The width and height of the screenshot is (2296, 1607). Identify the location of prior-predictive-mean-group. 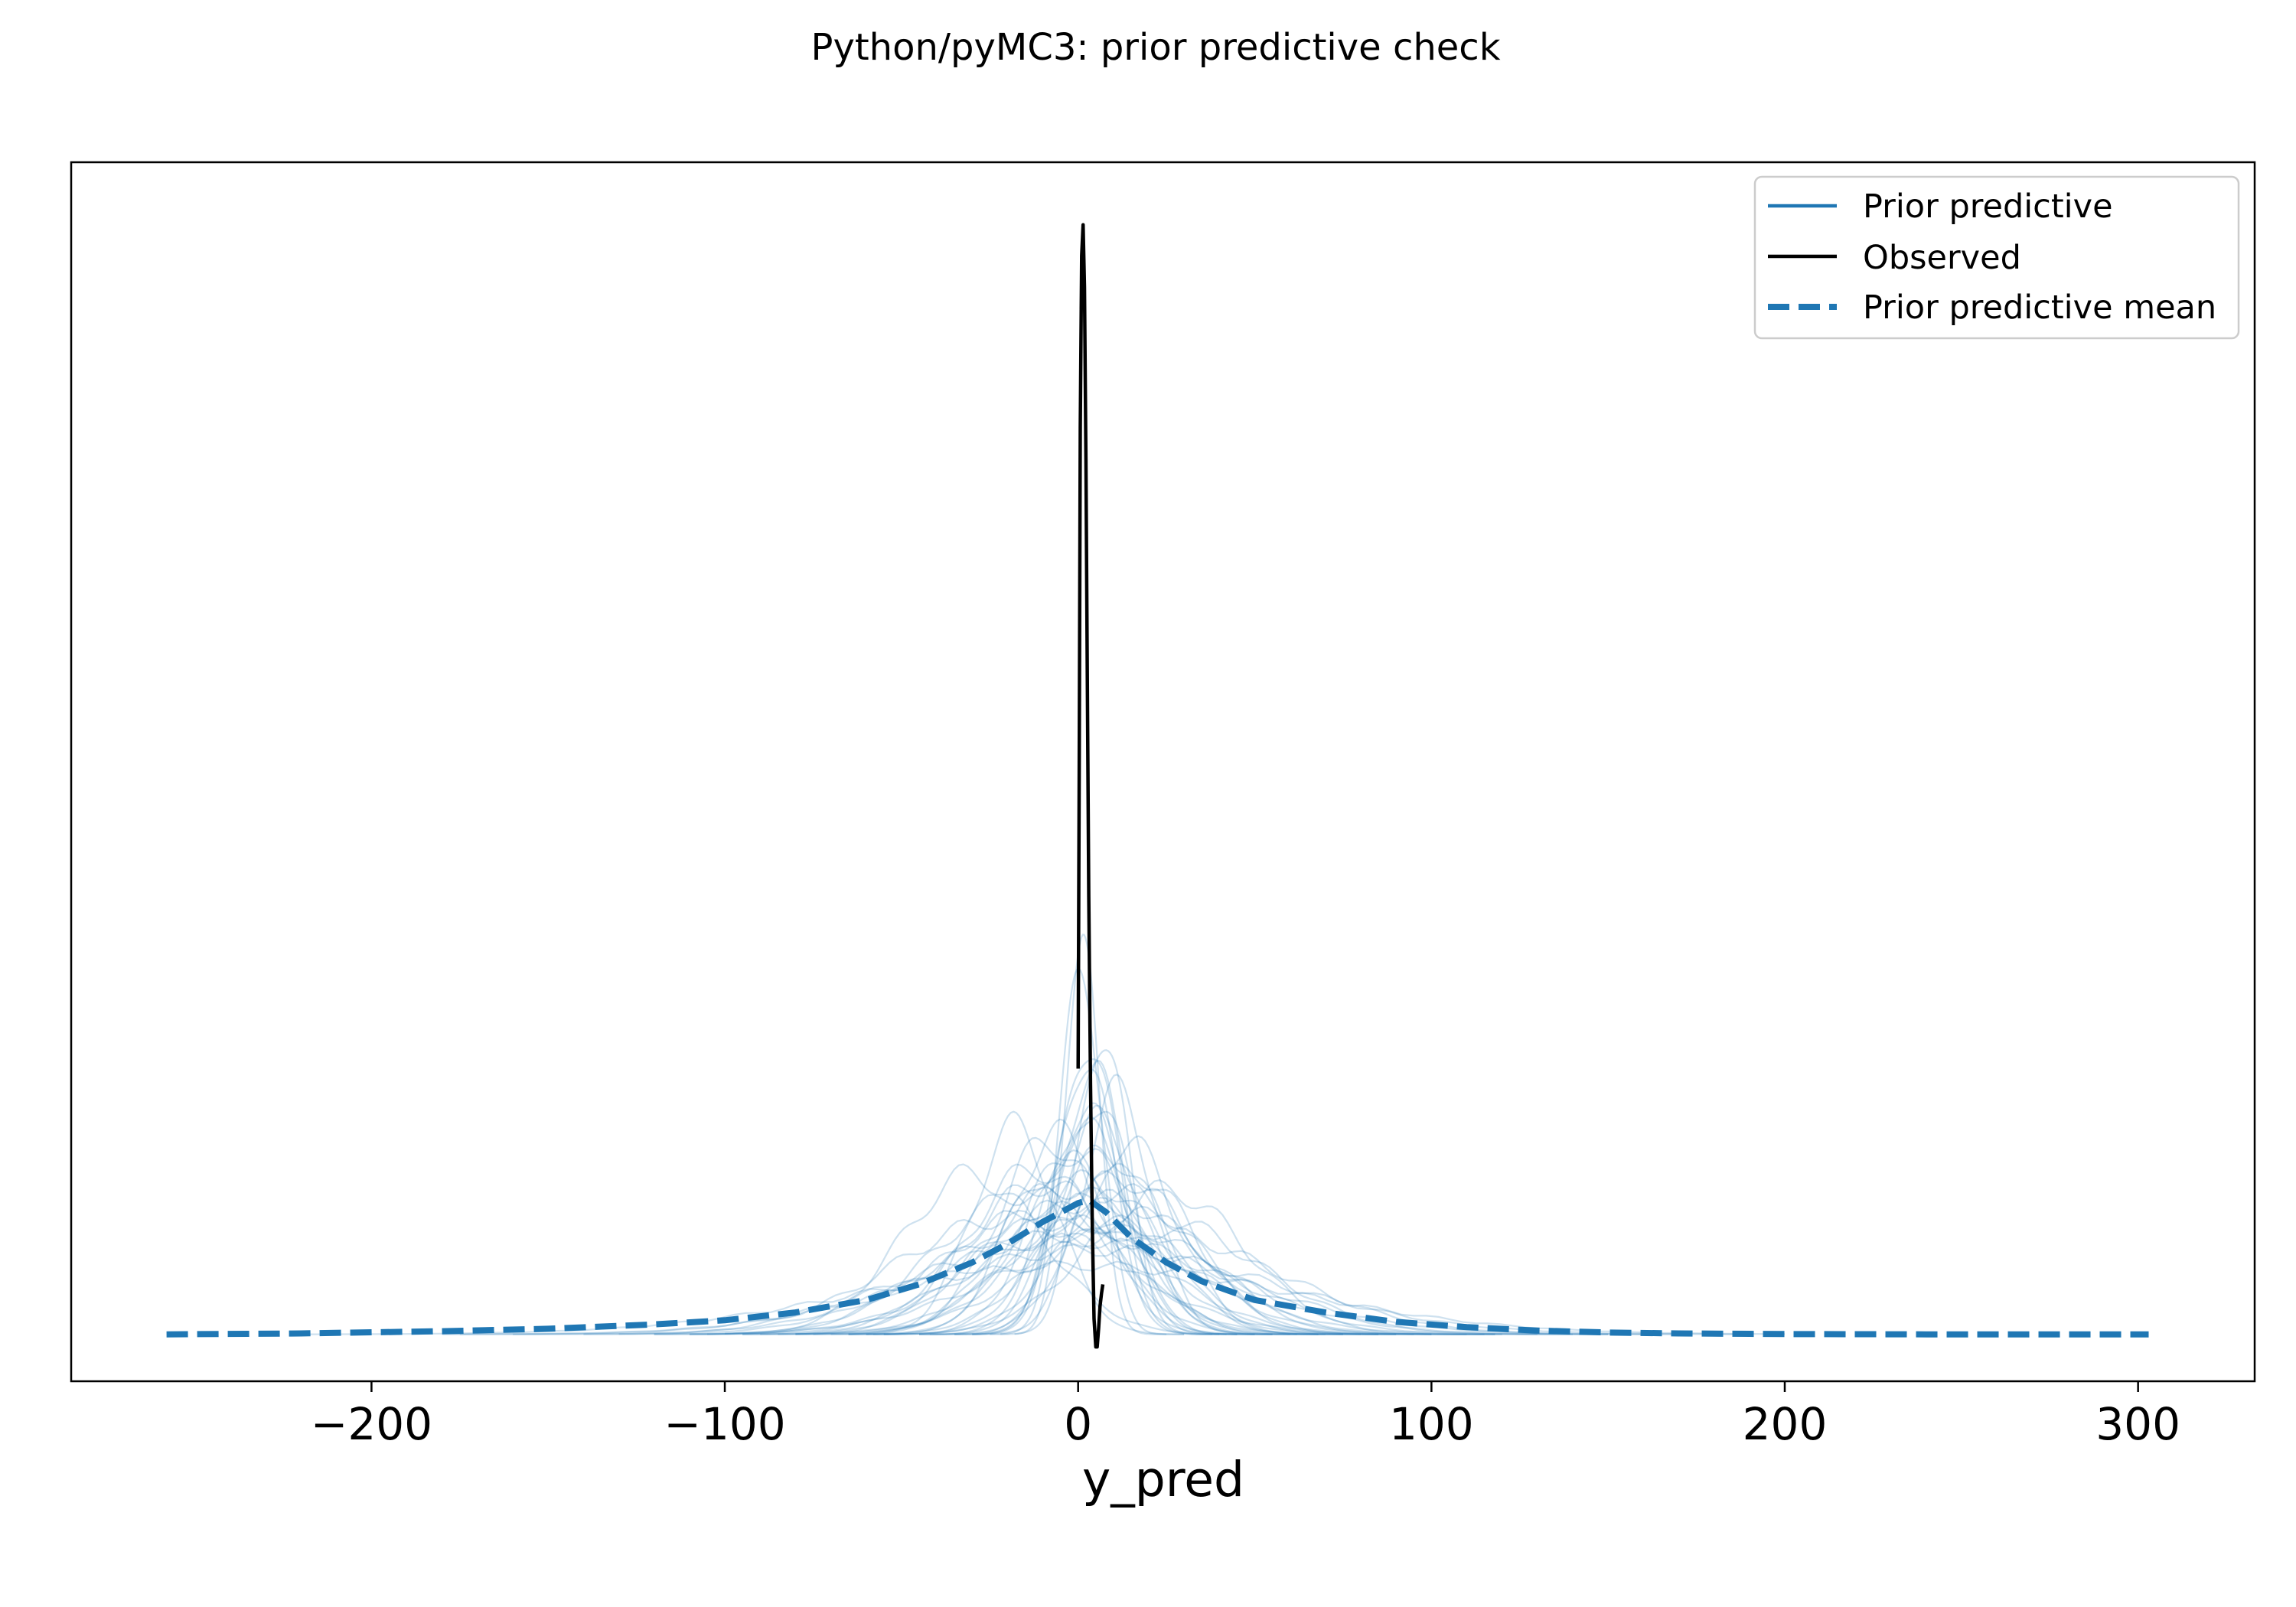
(1157, 1267).